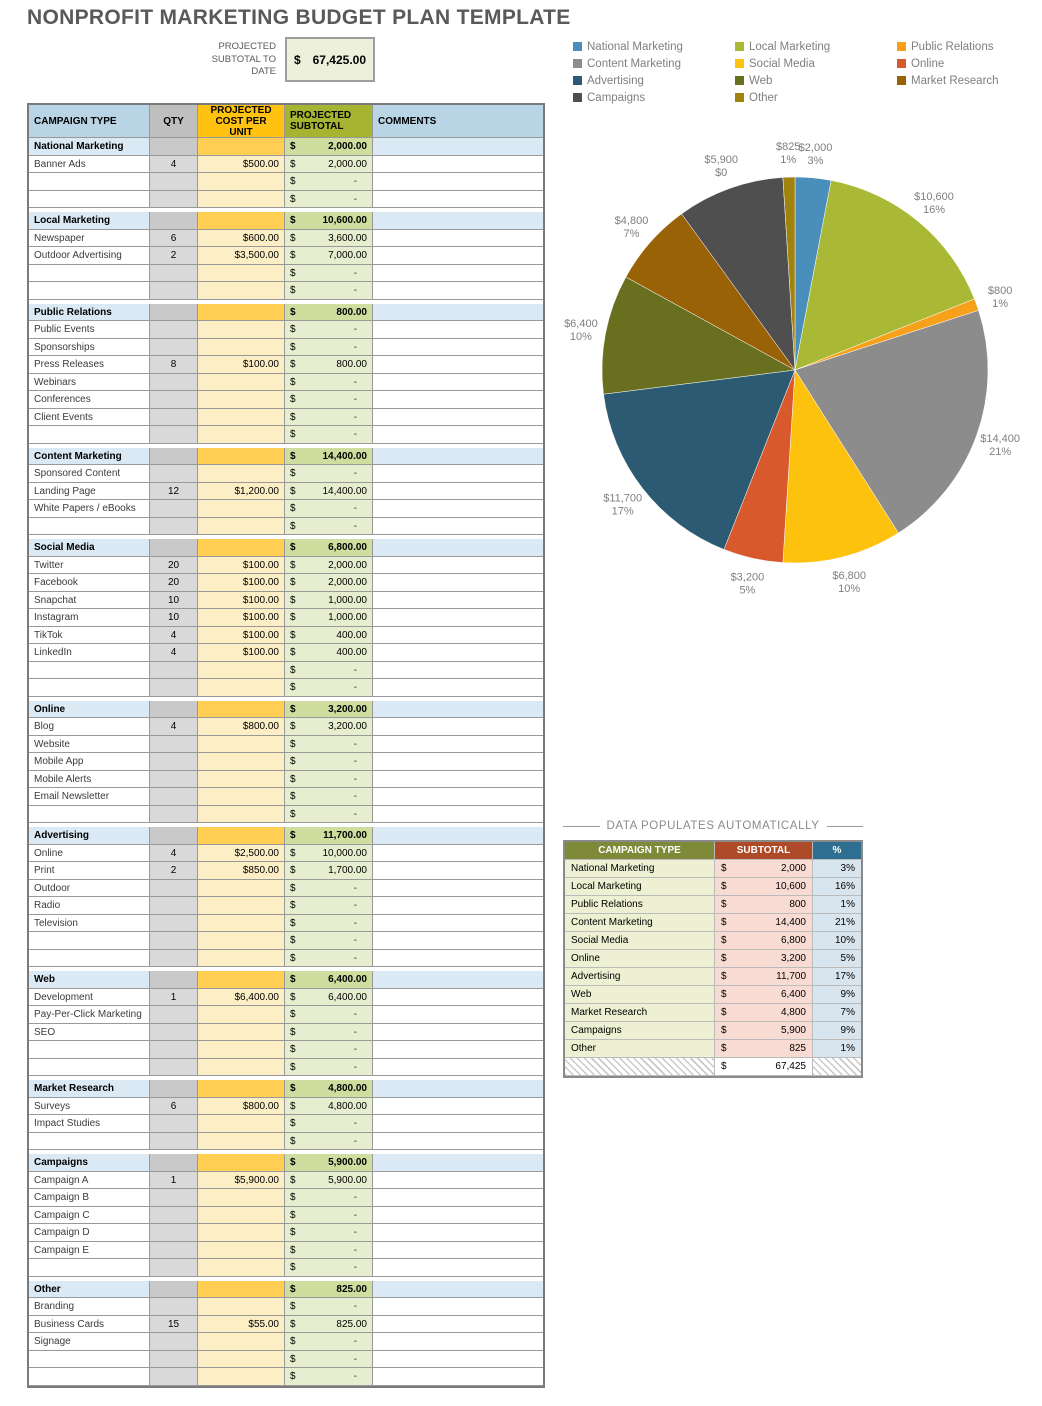 The image size is (1042, 1406). I want to click on campaign-cell: Social Media, so click(89, 548).